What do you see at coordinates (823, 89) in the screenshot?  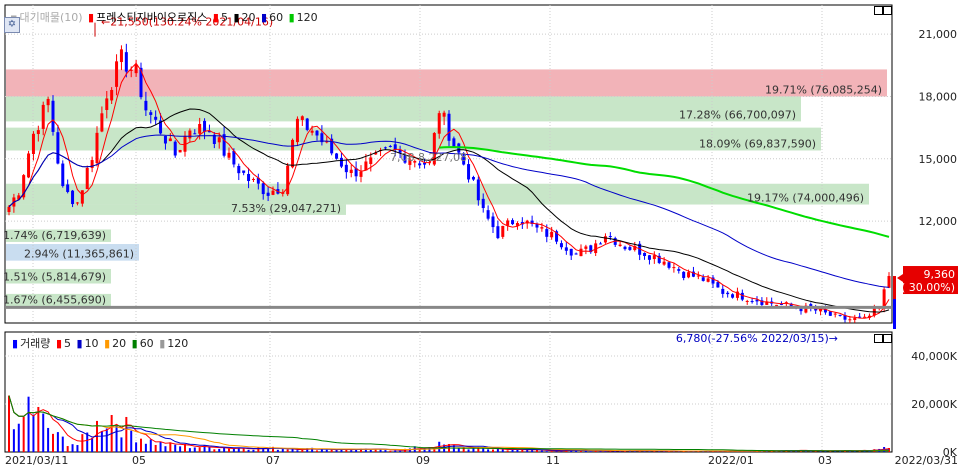 I see `volume-profile-label: 19.71% (76,085,254)` at bounding box center [823, 89].